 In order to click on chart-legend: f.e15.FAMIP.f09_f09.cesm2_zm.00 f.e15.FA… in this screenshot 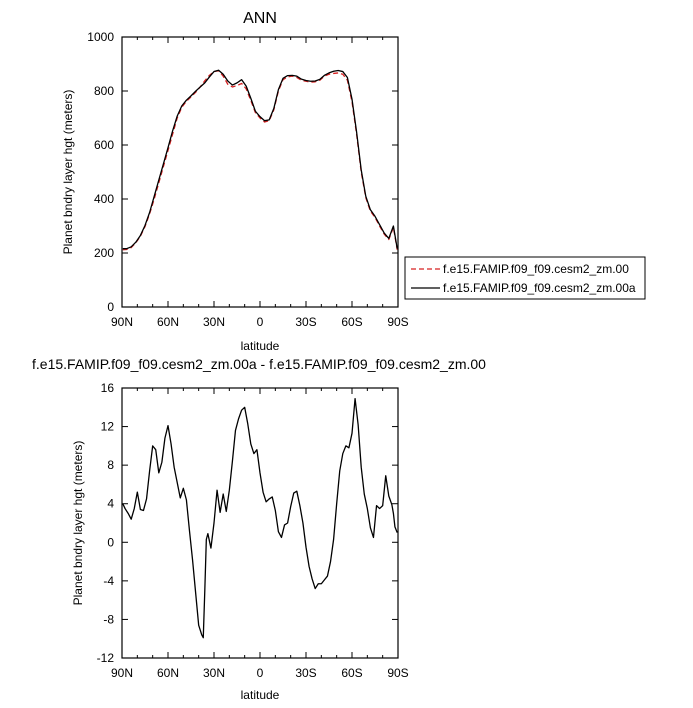, I will do `click(525, 278)`.